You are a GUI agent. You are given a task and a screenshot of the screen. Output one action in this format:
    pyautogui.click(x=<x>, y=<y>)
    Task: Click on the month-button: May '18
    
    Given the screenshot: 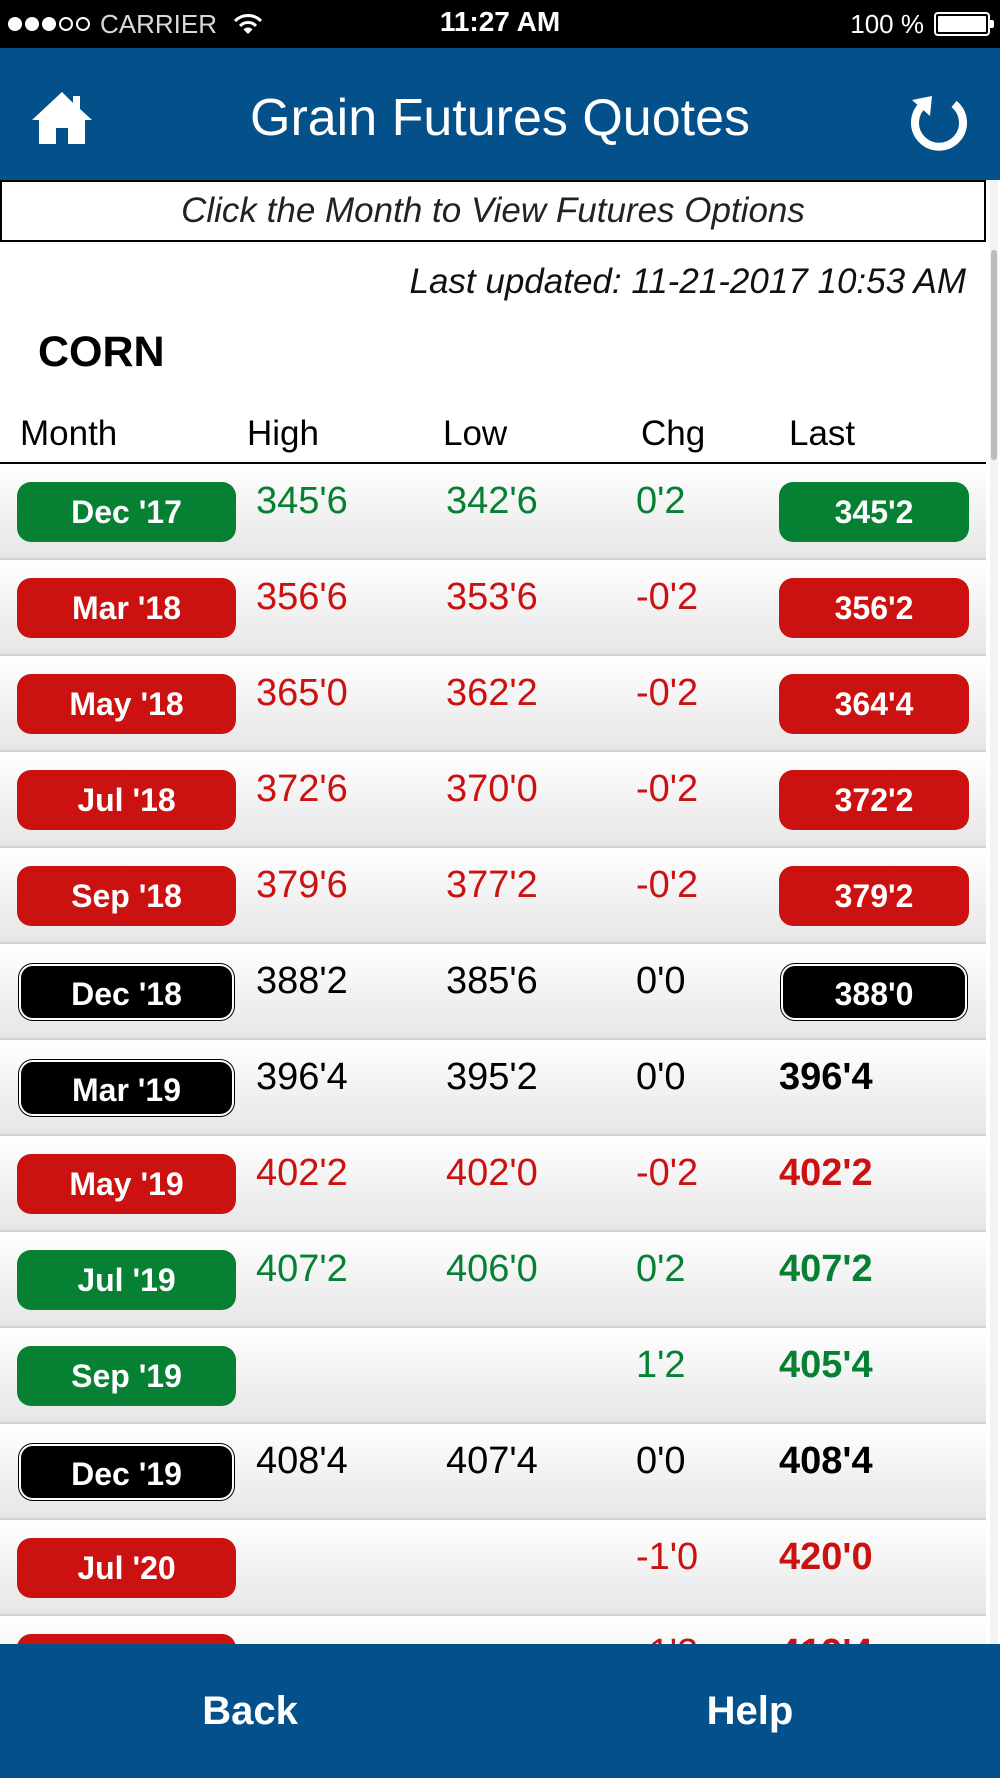 What is the action you would take?
    pyautogui.click(x=126, y=704)
    